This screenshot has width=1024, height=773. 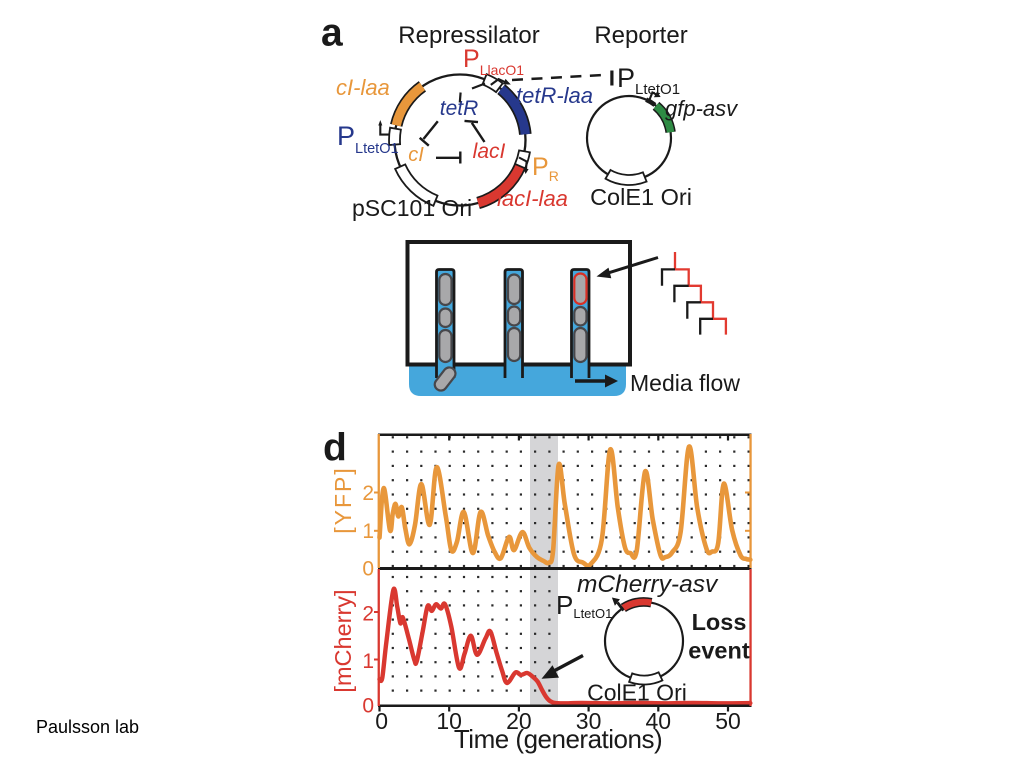 I want to click on svg-text: 30, so click(x=589, y=721).